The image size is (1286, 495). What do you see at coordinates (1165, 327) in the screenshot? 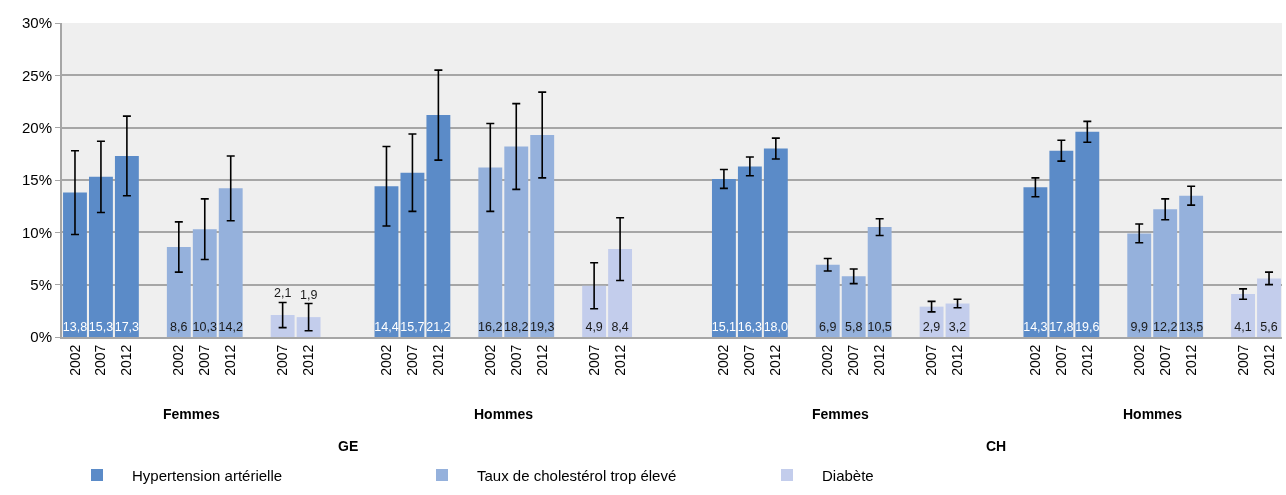
I see `data-label: 12,2` at bounding box center [1165, 327].